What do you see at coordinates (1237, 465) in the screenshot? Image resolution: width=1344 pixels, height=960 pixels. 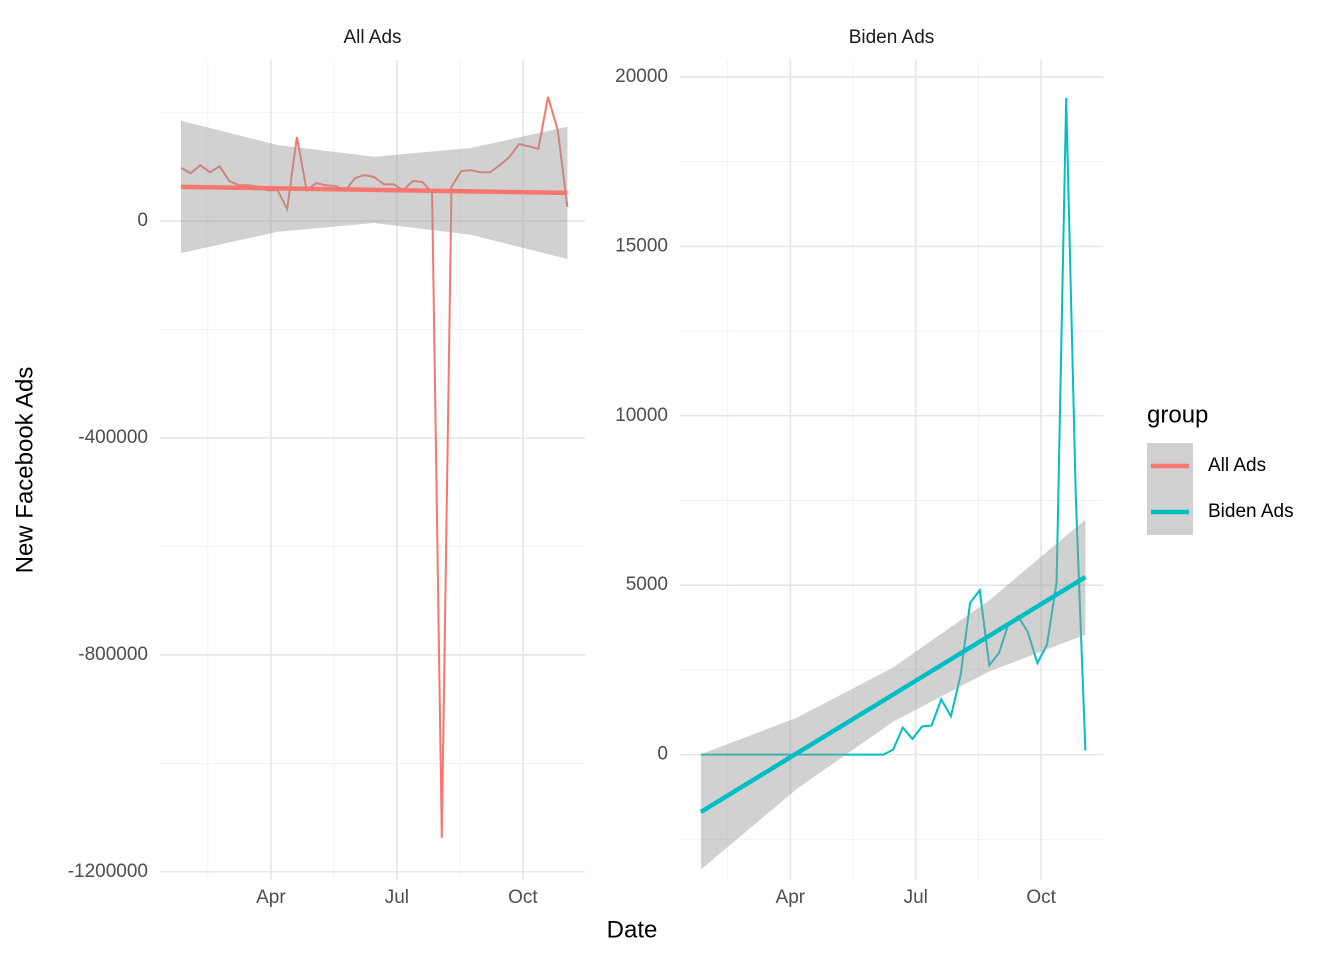 I see `legend-label: All Ads` at bounding box center [1237, 465].